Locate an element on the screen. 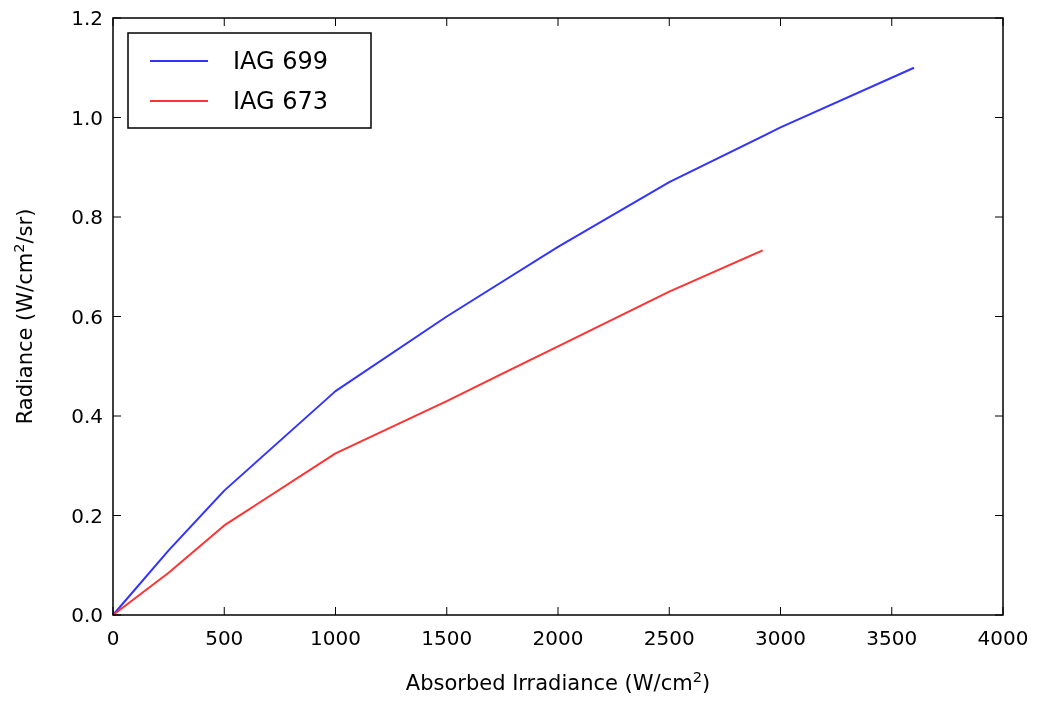 This screenshot has width=1042, height=702. x-tick-label: 500 is located at coordinates (224, 638).